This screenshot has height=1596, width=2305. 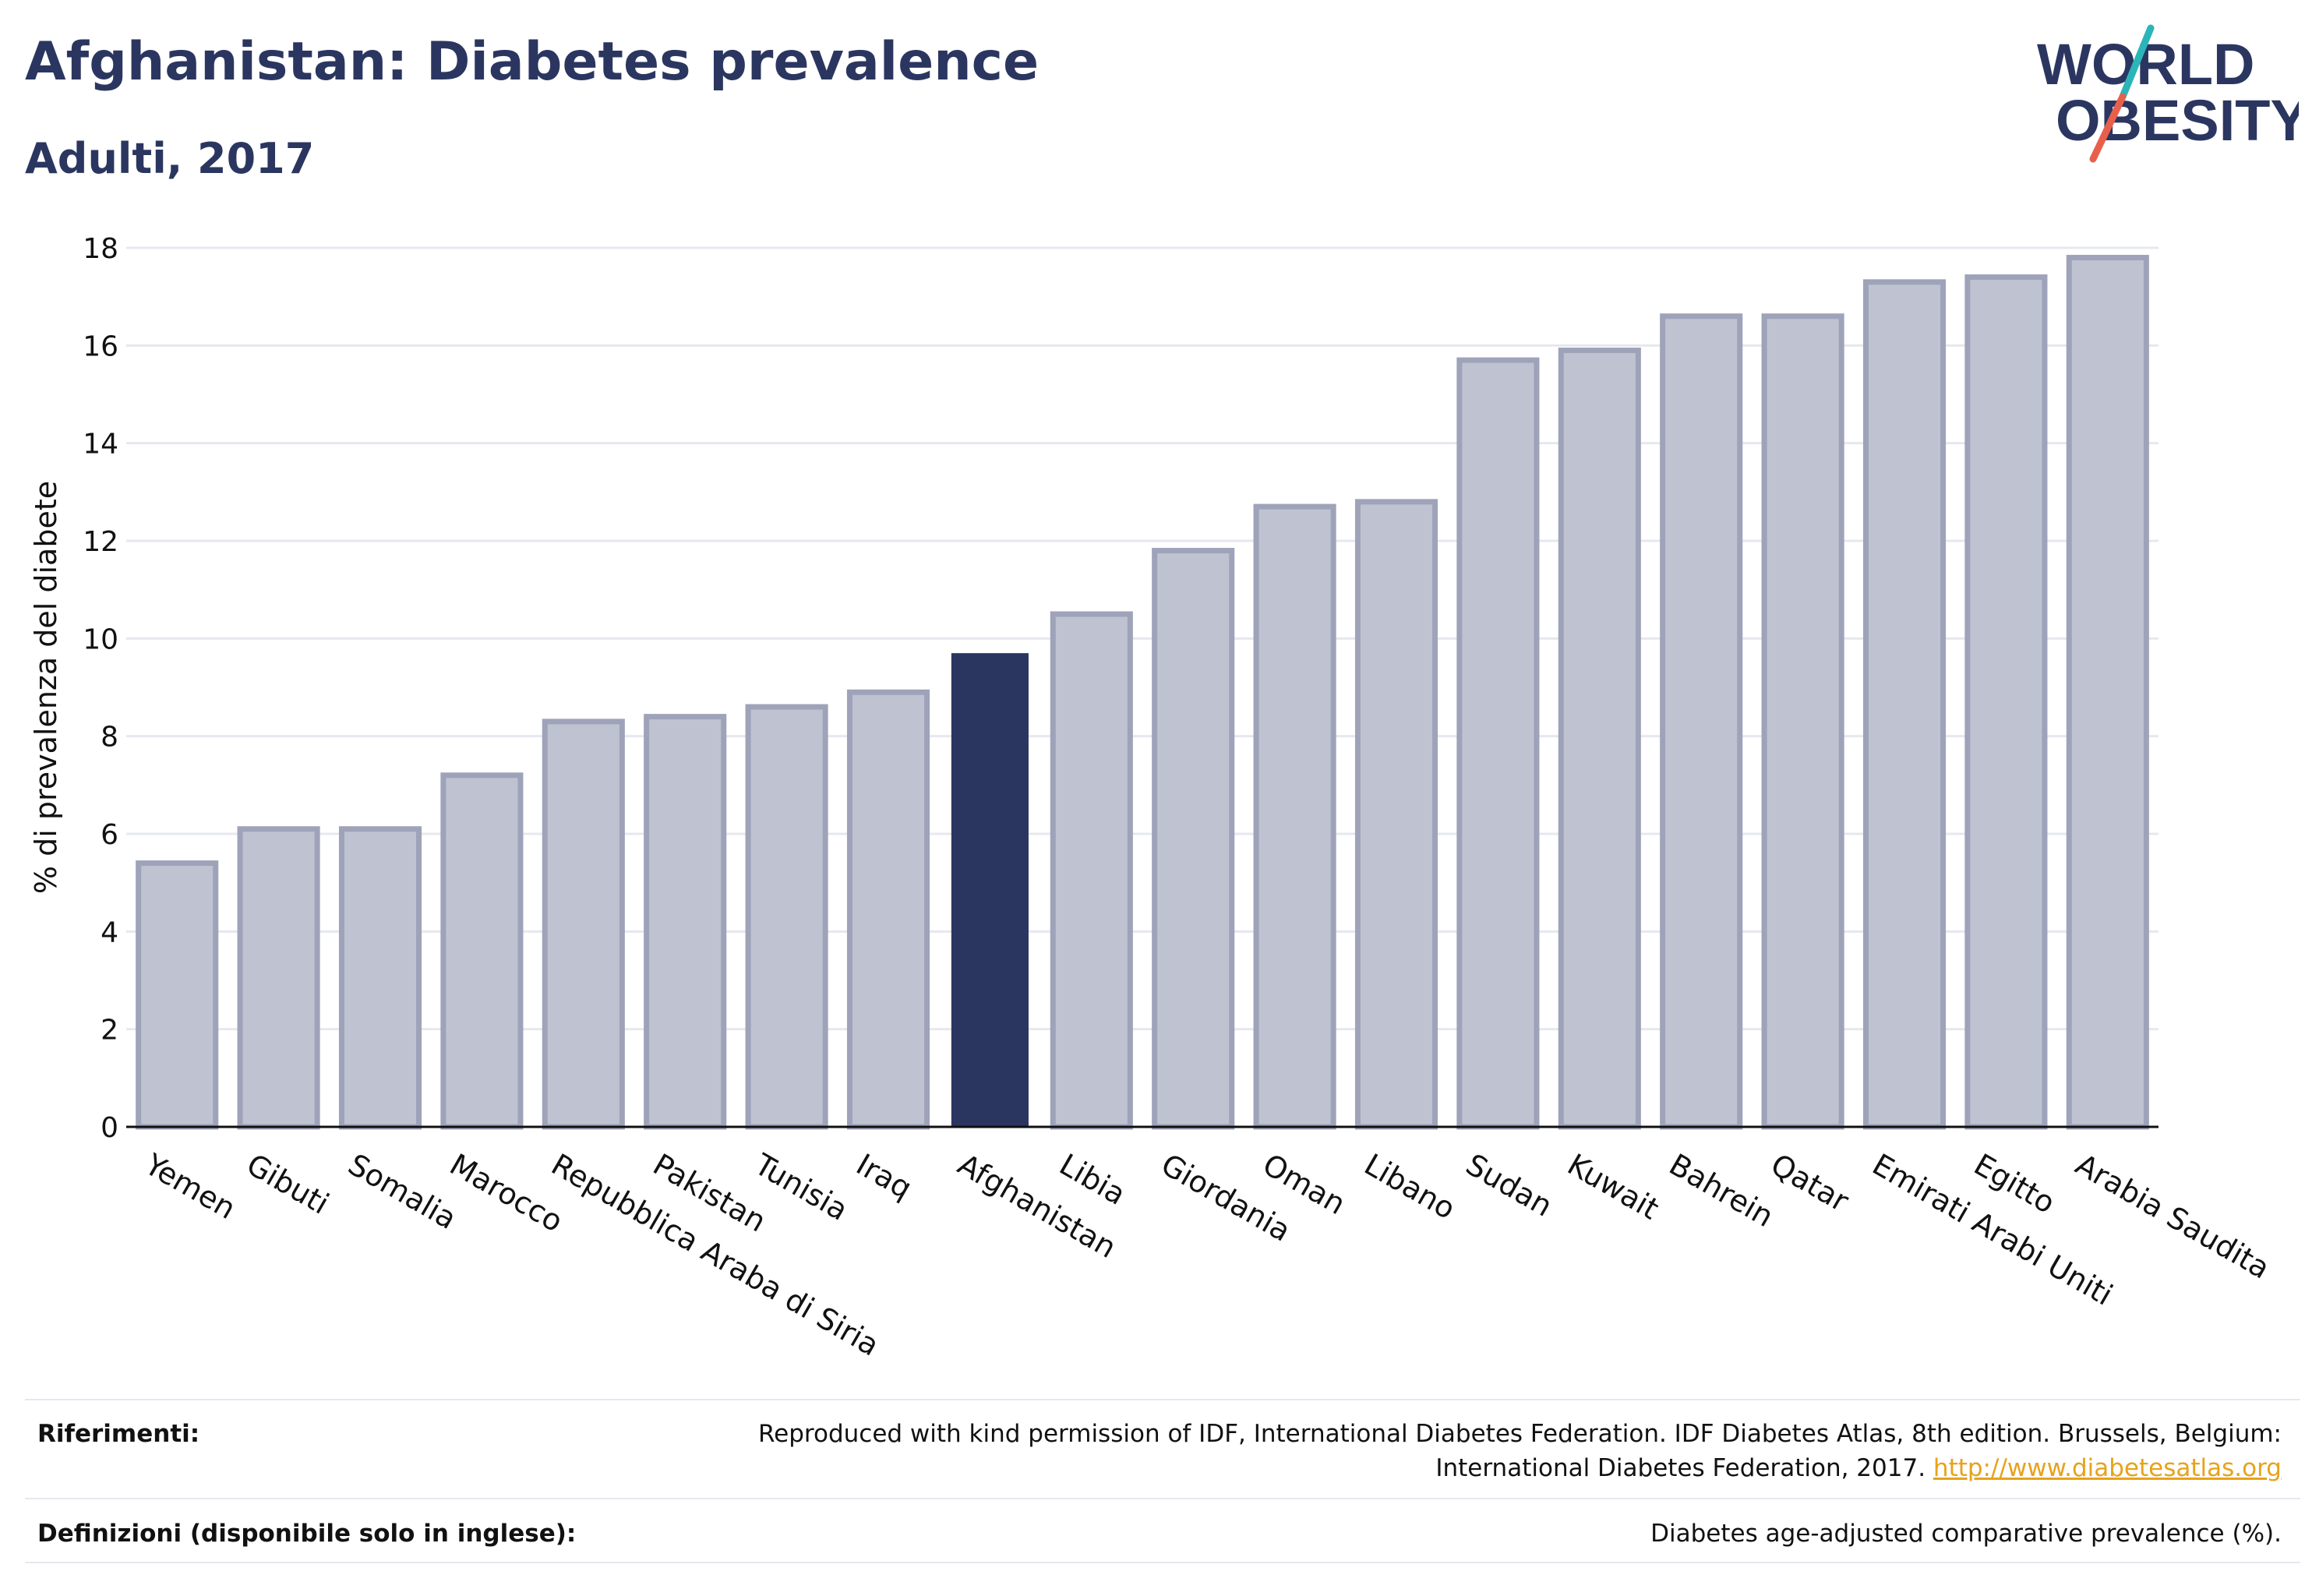 I want to click on logo-slash-top-icon, so click(x=2137, y=62).